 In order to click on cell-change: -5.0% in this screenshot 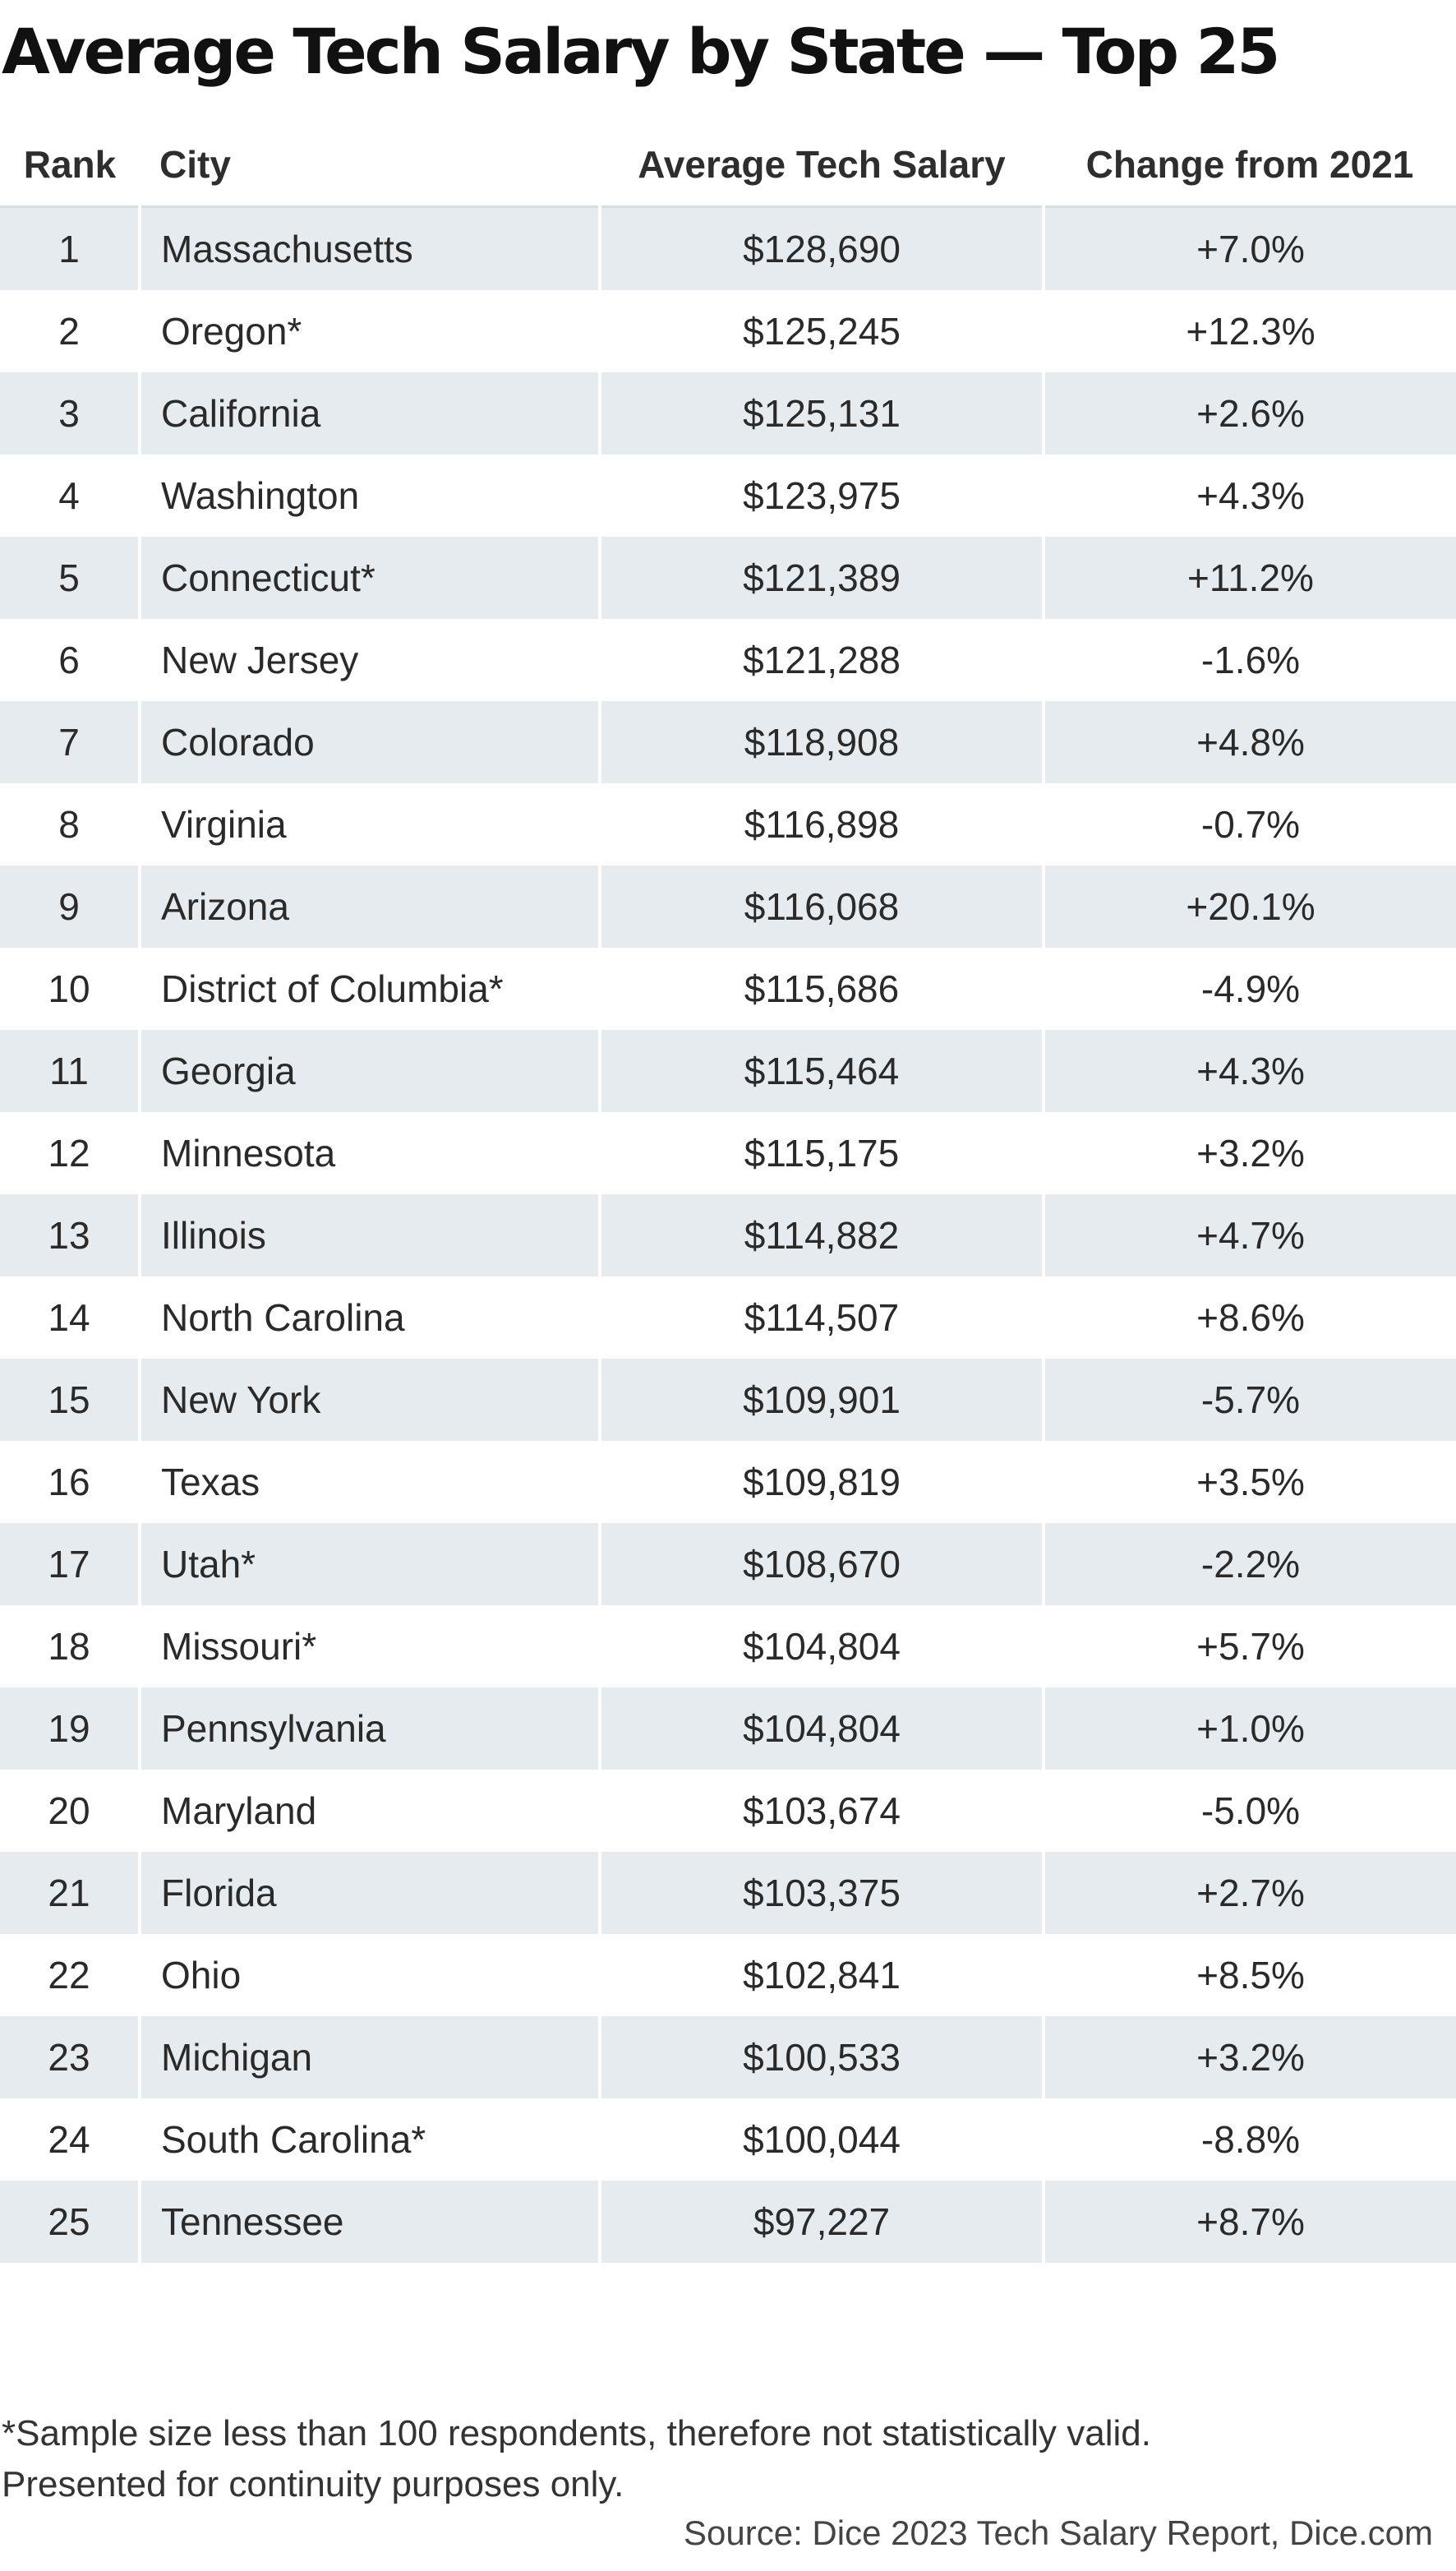, I will do `click(1250, 1811)`.